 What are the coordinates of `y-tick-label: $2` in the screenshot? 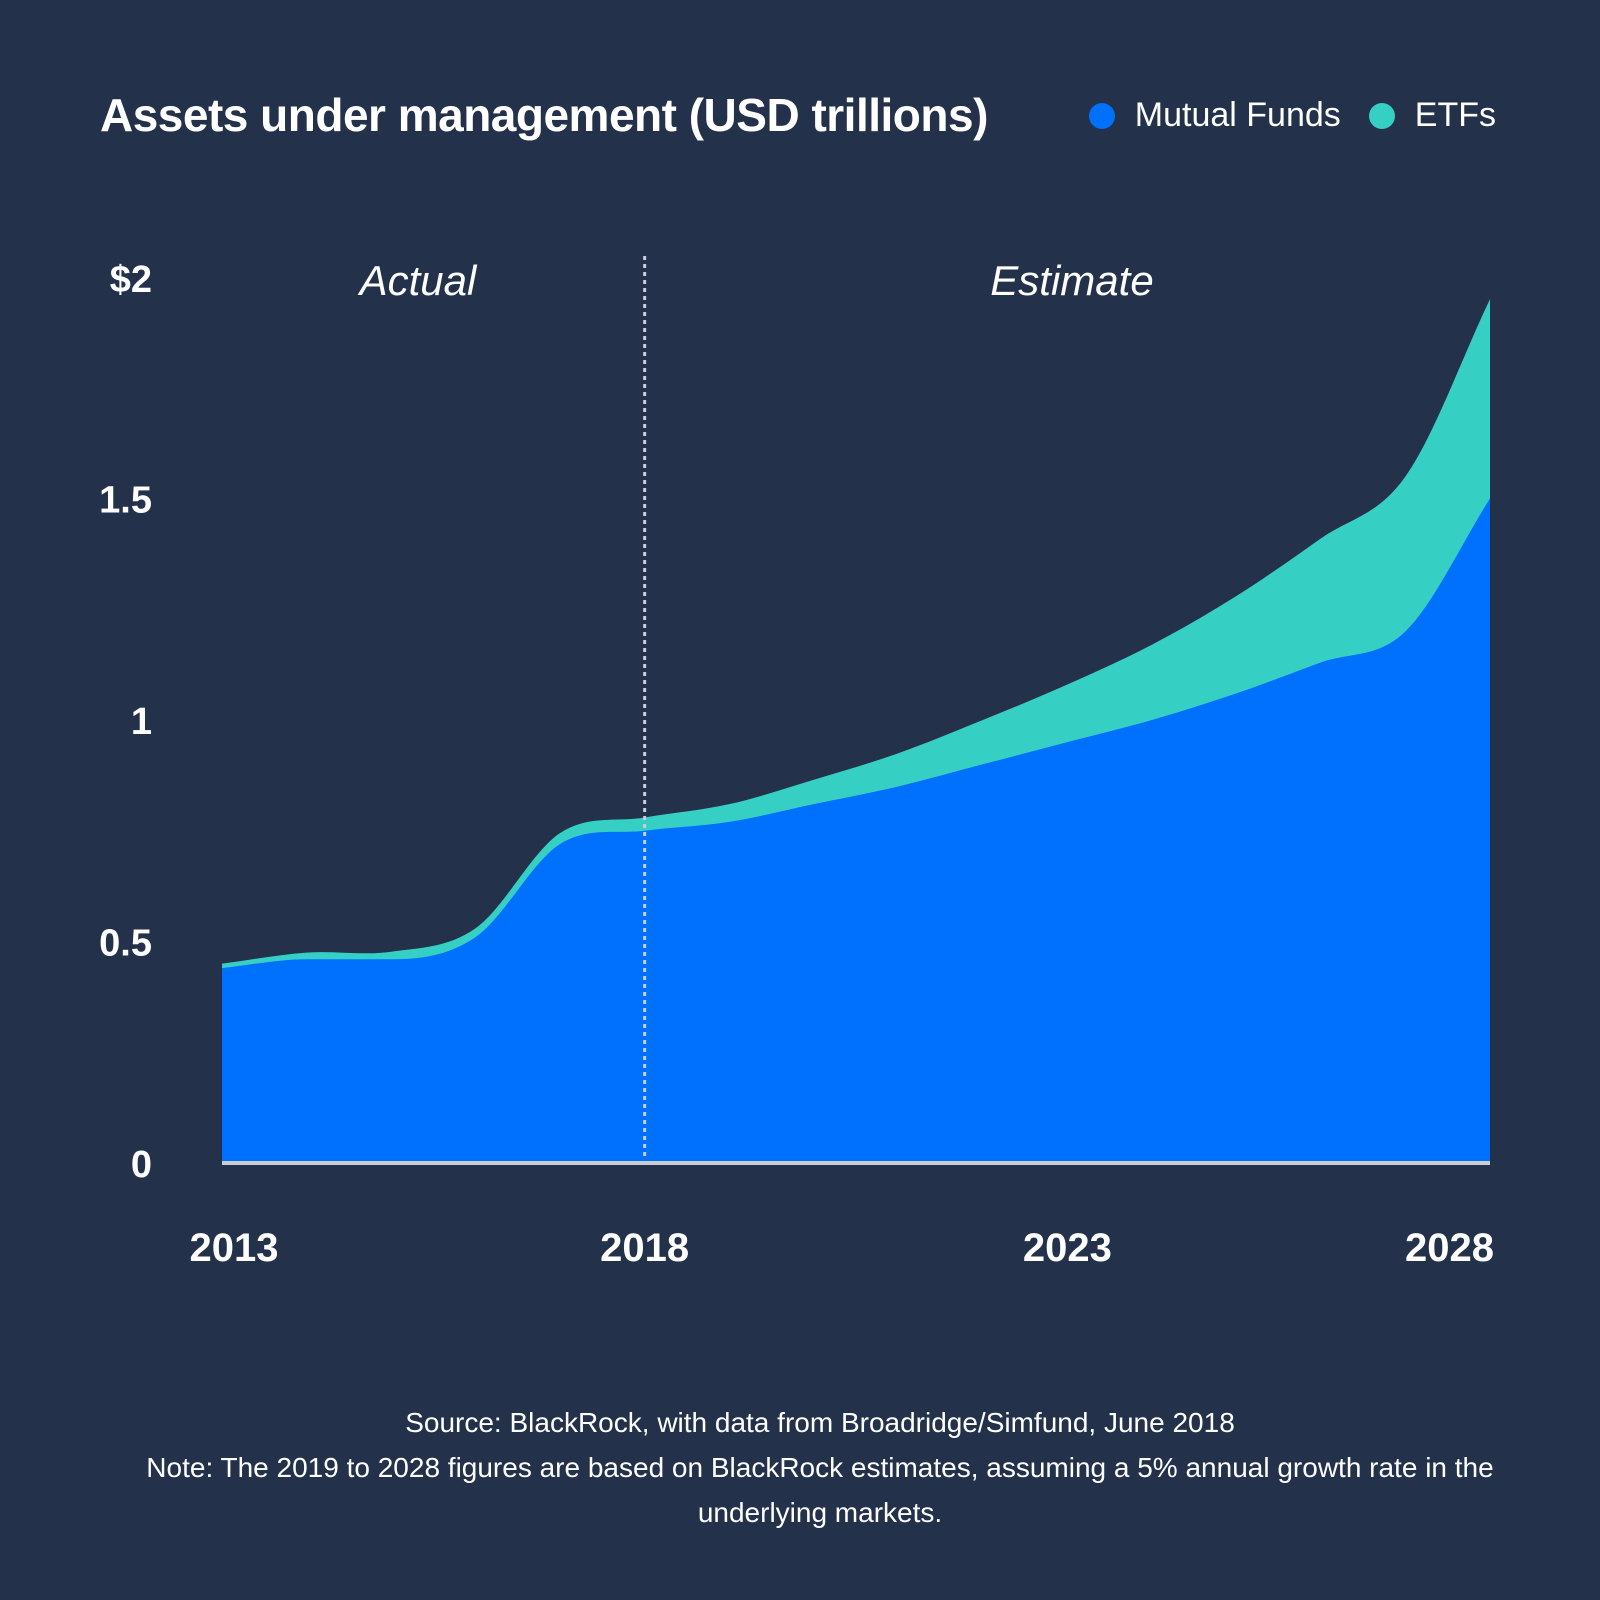 It's located at (131, 280).